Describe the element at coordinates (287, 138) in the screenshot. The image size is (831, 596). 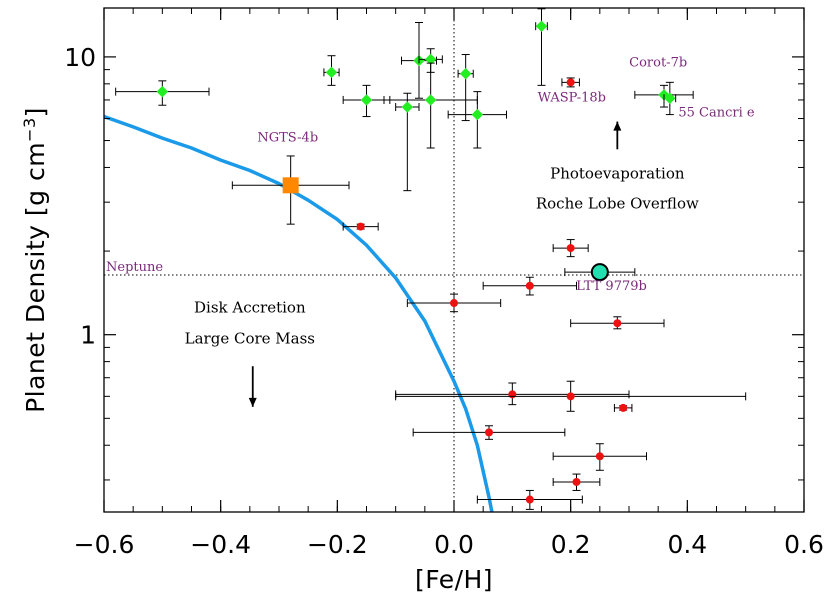
I see `annotation-ngts: NGTS-4b` at that location.